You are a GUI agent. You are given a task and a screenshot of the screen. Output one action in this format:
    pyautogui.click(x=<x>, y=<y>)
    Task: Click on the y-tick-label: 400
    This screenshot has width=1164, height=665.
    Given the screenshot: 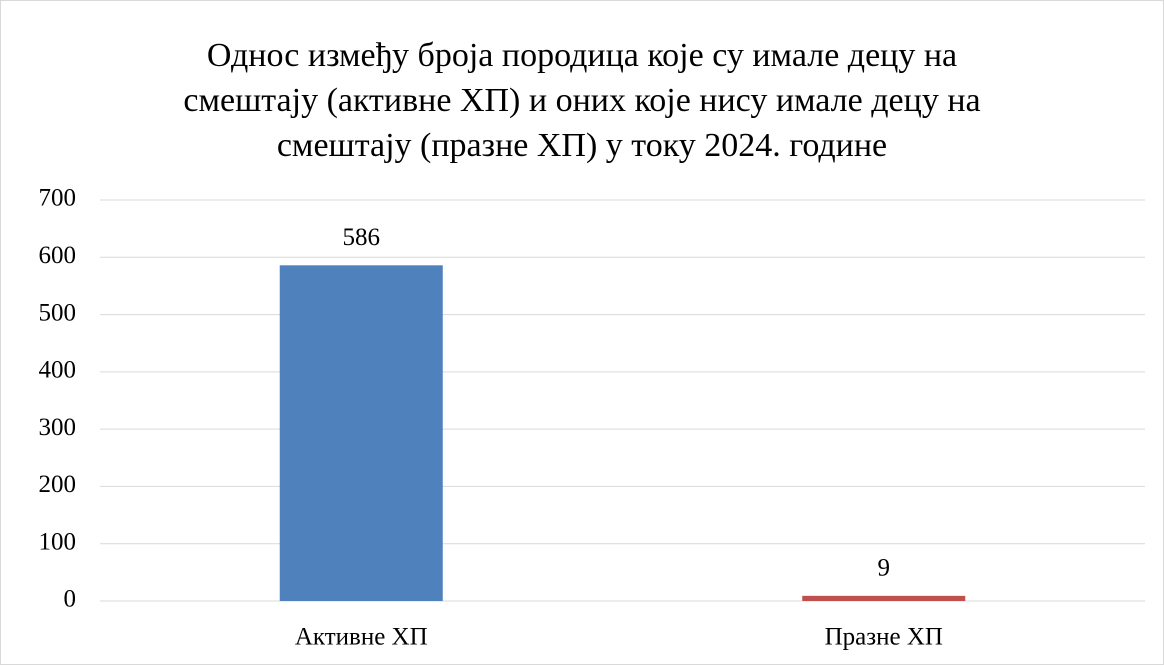 What is the action you would take?
    pyautogui.click(x=58, y=370)
    